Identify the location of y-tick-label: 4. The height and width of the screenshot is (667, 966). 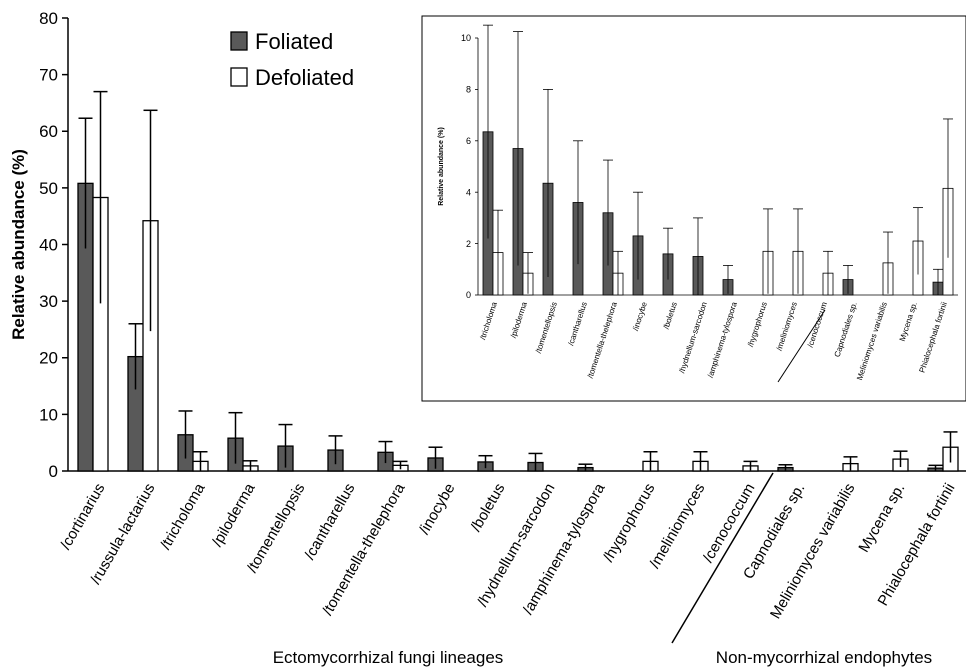
(468, 192).